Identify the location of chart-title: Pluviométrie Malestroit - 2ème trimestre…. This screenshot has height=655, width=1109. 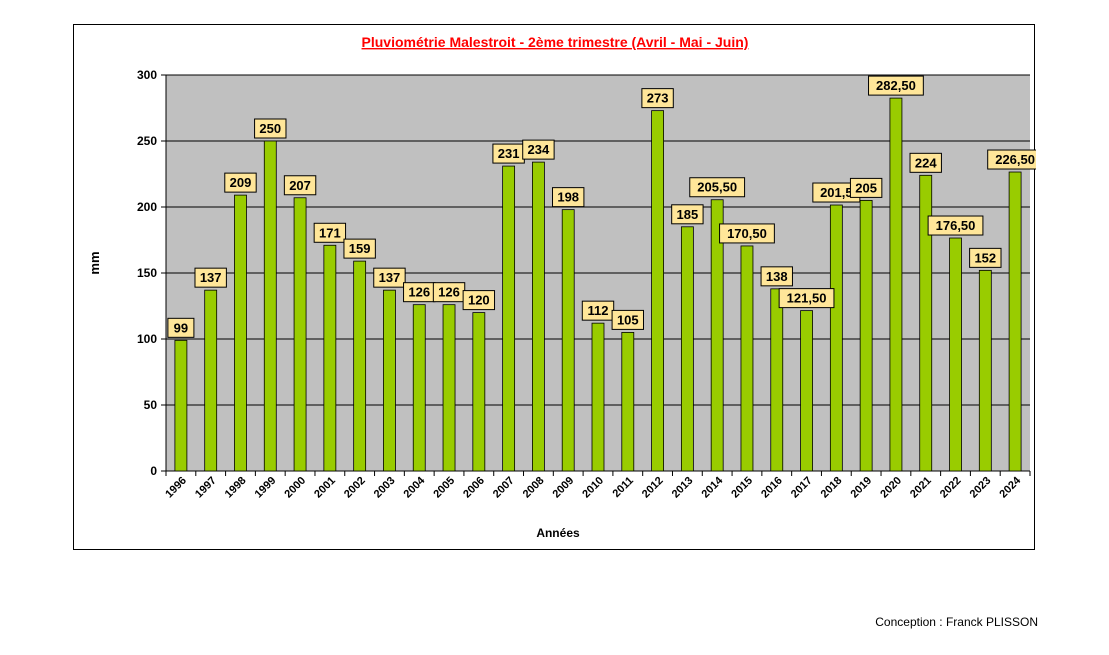
(555, 42).